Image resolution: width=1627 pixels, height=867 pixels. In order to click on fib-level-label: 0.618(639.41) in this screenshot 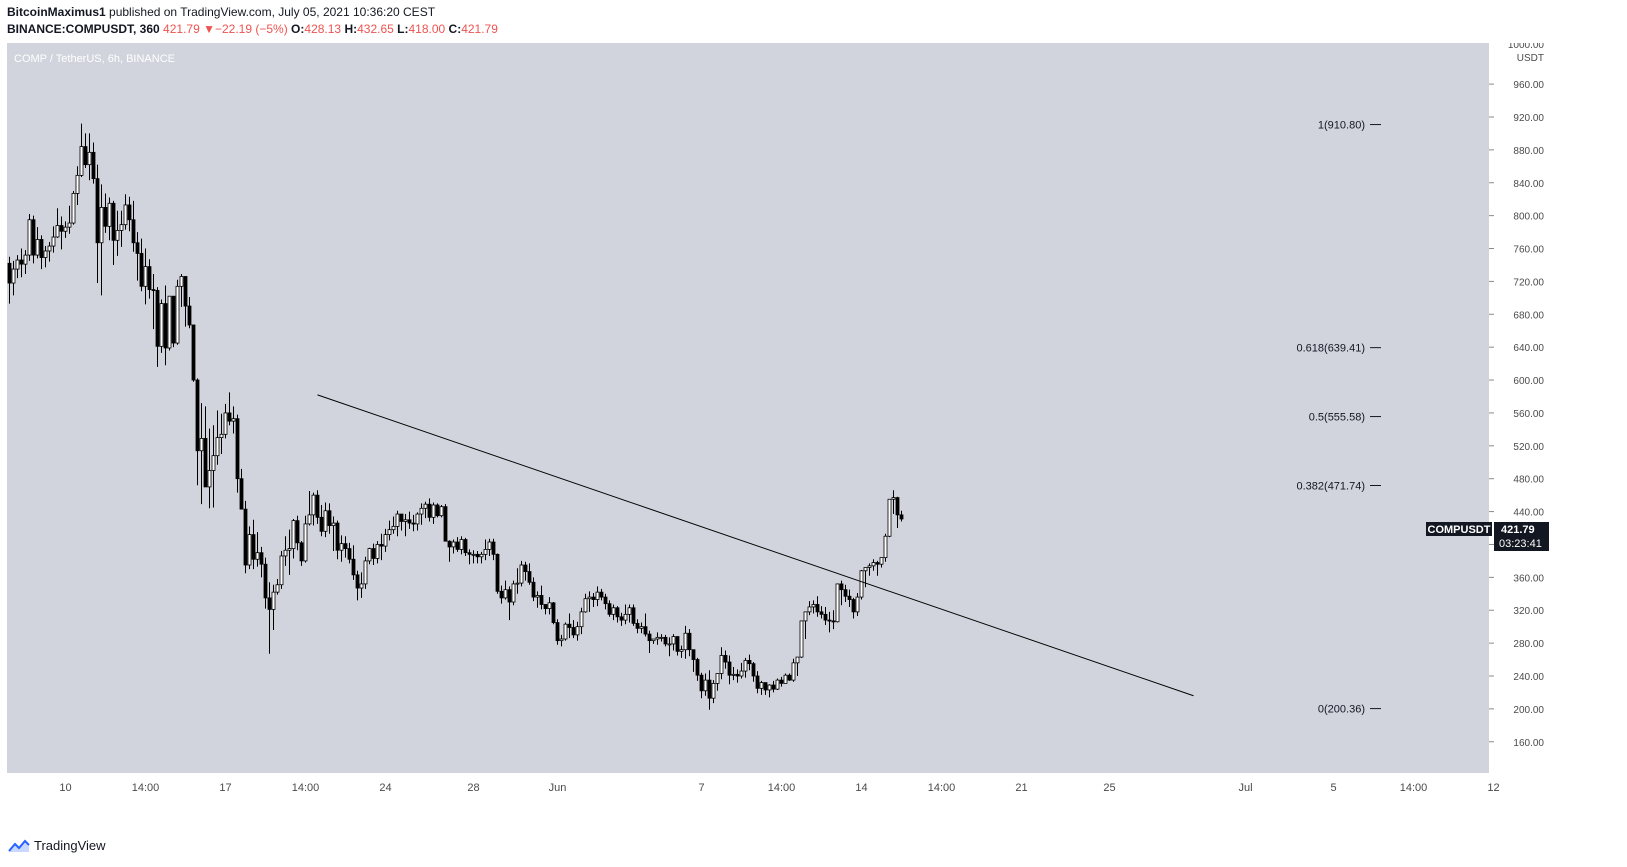, I will do `click(1331, 349)`.